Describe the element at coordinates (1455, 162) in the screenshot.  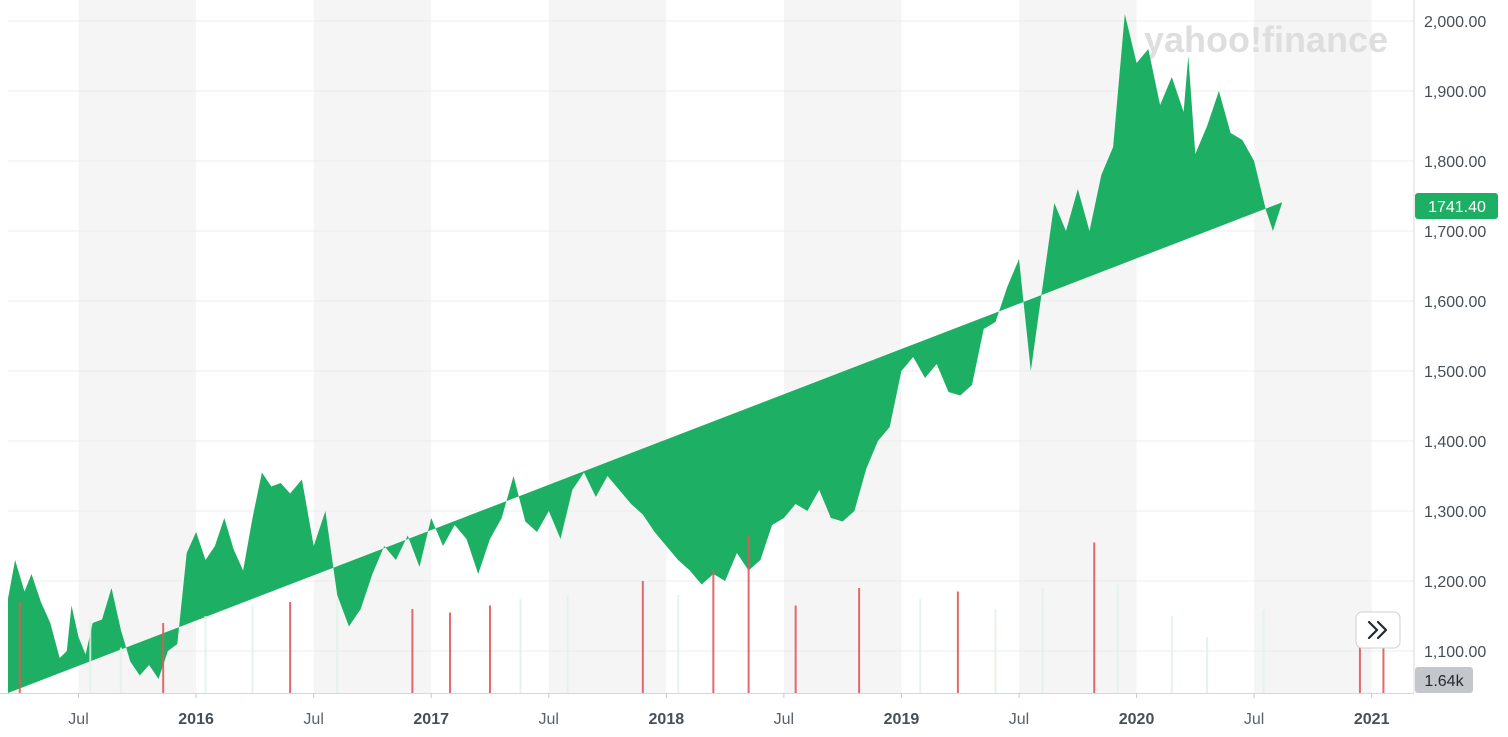
I see `y-tick-label: 1,800.00` at that location.